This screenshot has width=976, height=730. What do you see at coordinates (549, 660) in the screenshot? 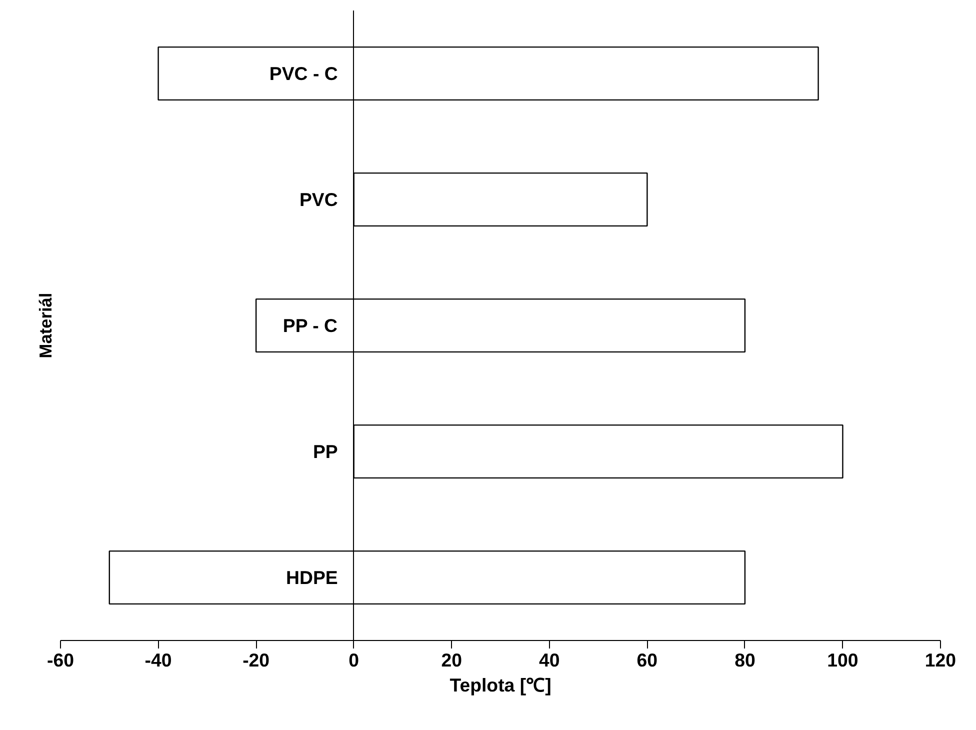
I see `x-tick-label: 40` at bounding box center [549, 660].